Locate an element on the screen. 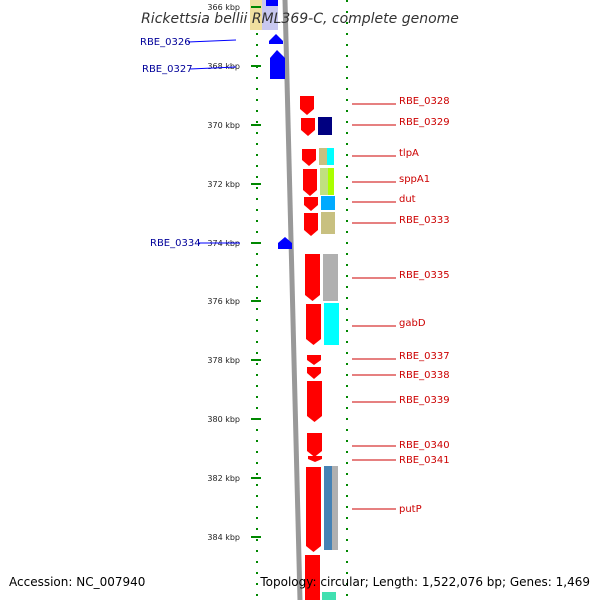 The width and height of the screenshot is (600, 600). gene-rbe_0341: RBE_0341 is located at coordinates (379, 460).